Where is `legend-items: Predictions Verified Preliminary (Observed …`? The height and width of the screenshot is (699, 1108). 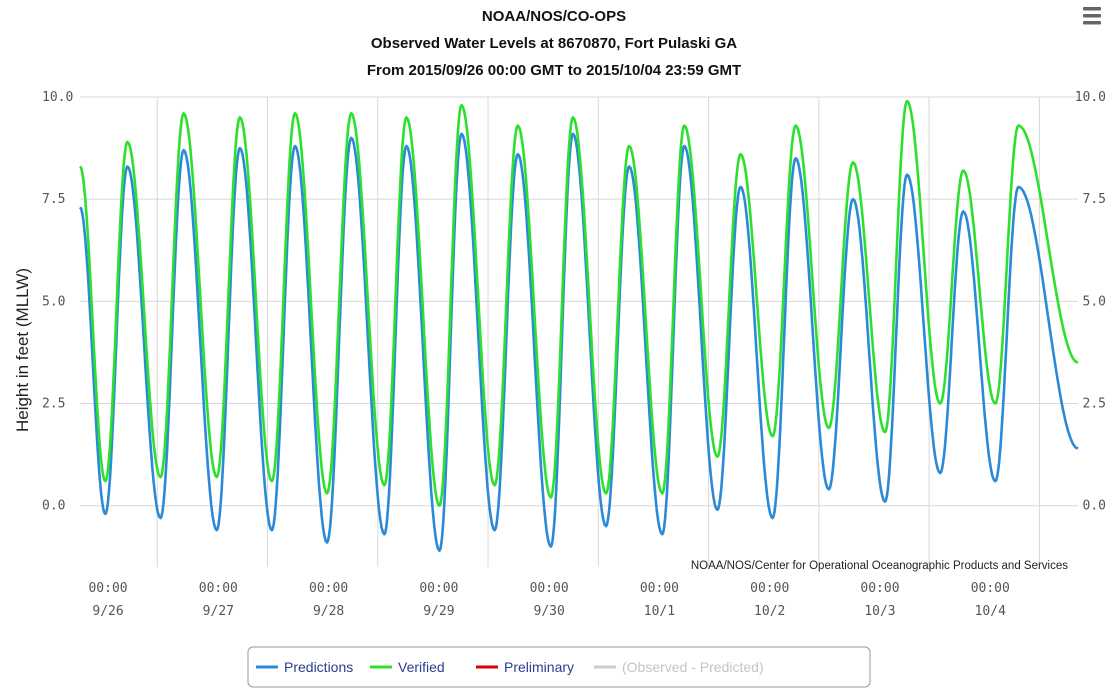
legend-items: Predictions Verified Preliminary (Observed … is located at coordinates (510, 667).